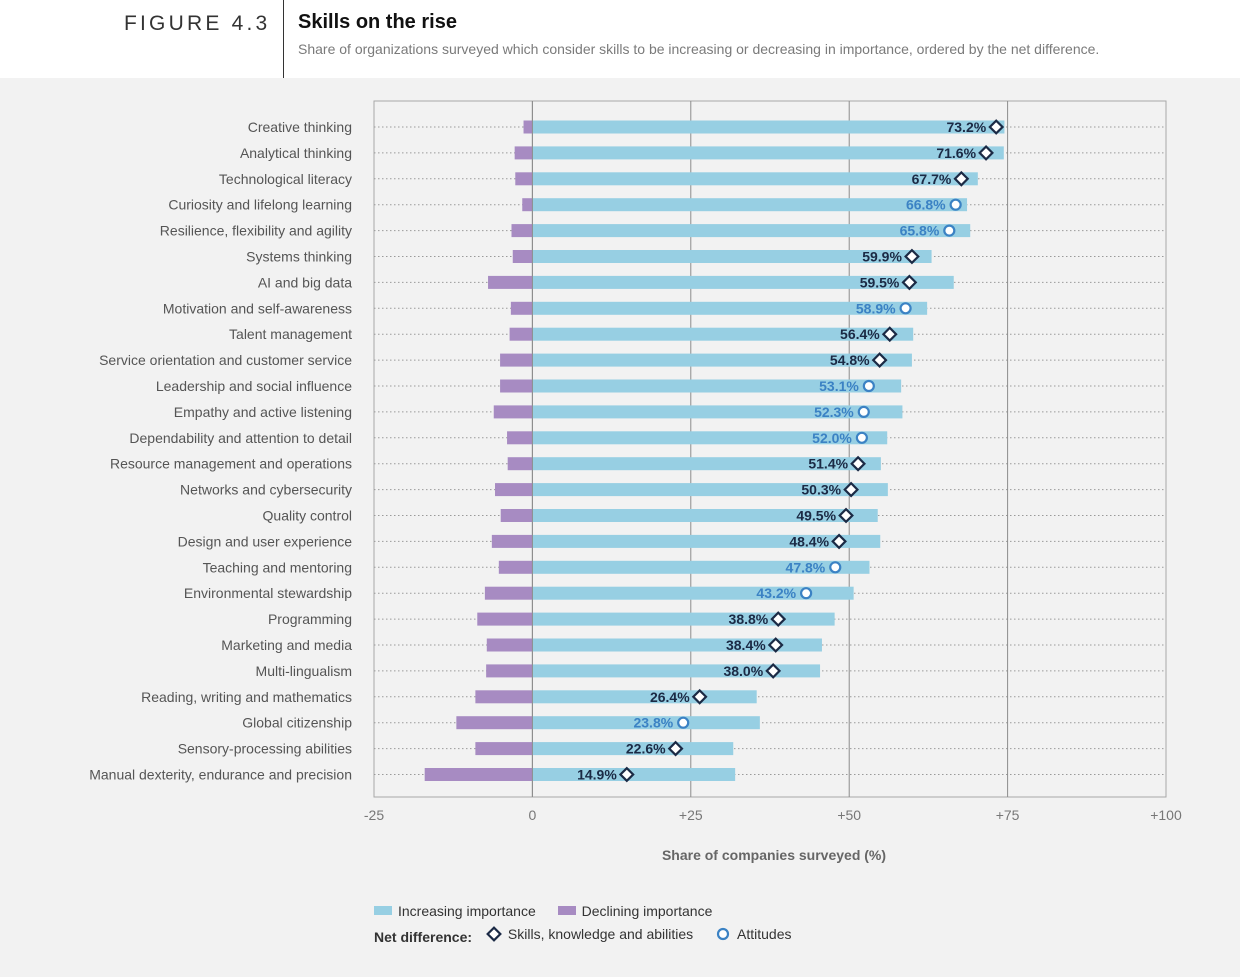 The width and height of the screenshot is (1240, 977). I want to click on legend-attitudes-label: Attitudes, so click(764, 934).